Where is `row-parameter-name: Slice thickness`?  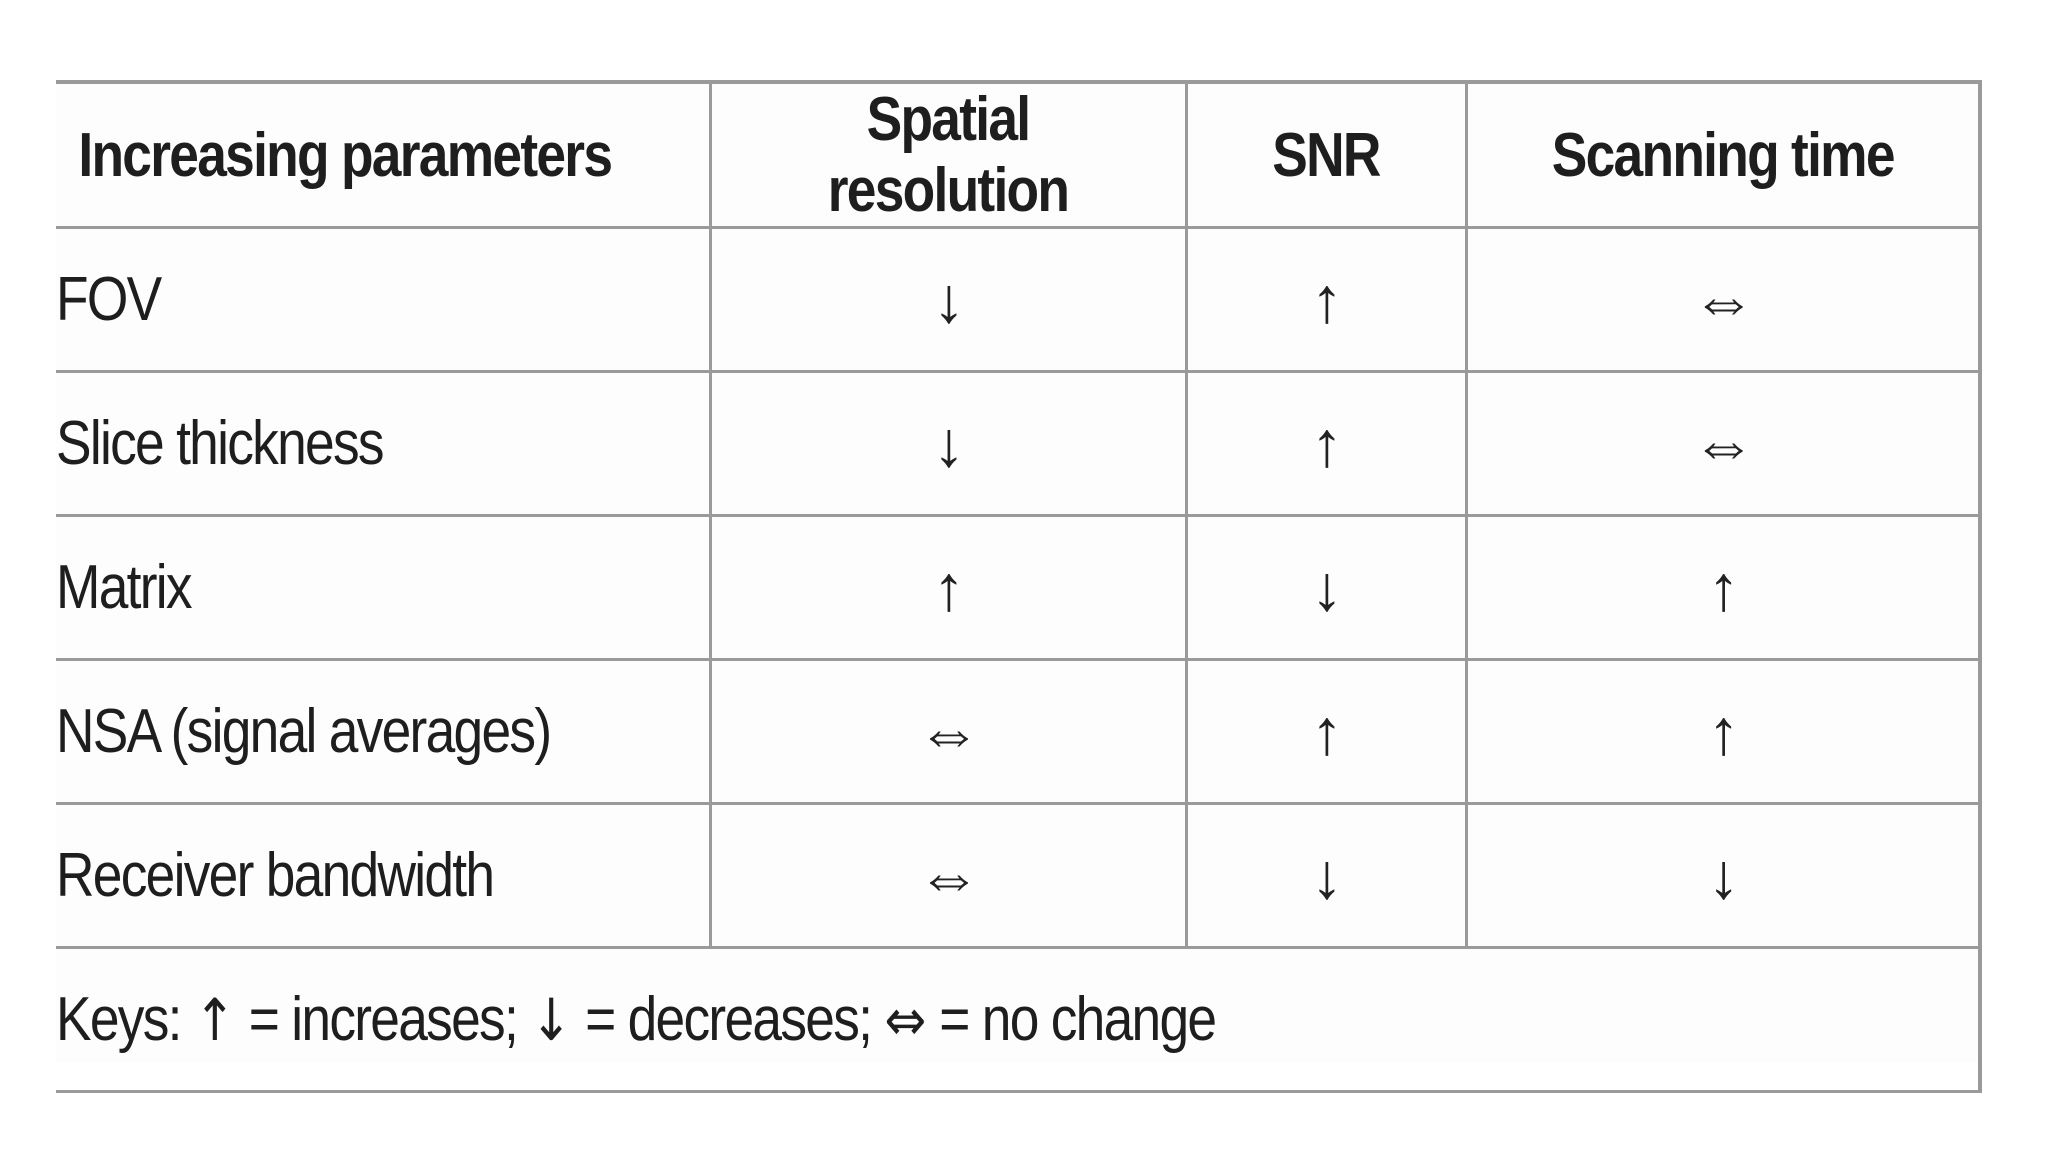 row-parameter-name: Slice thickness is located at coordinates (384, 443).